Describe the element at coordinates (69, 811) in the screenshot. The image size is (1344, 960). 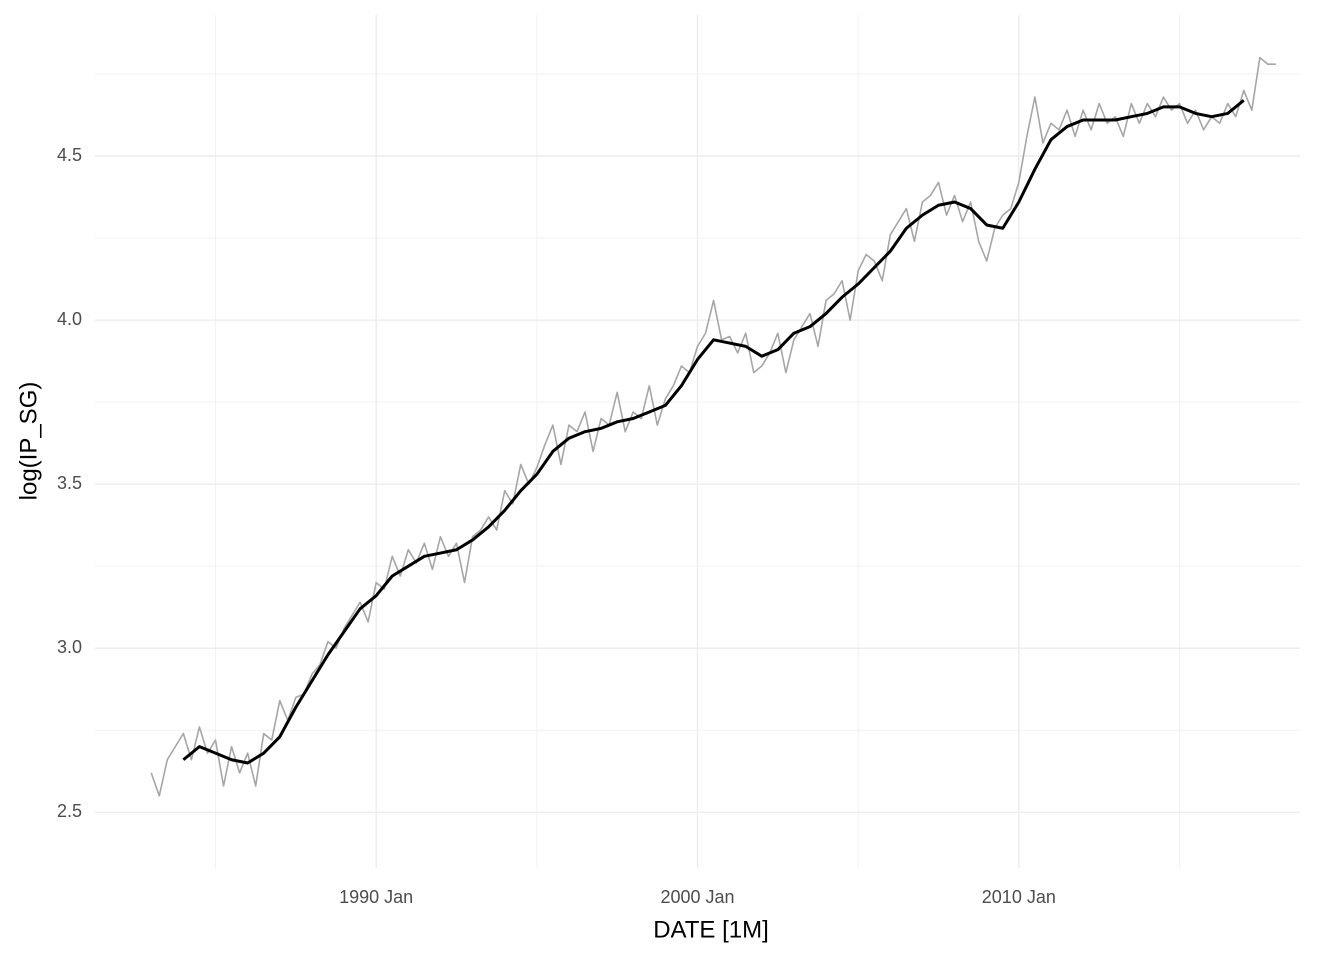
I see `y-tick-label: 2.5` at that location.